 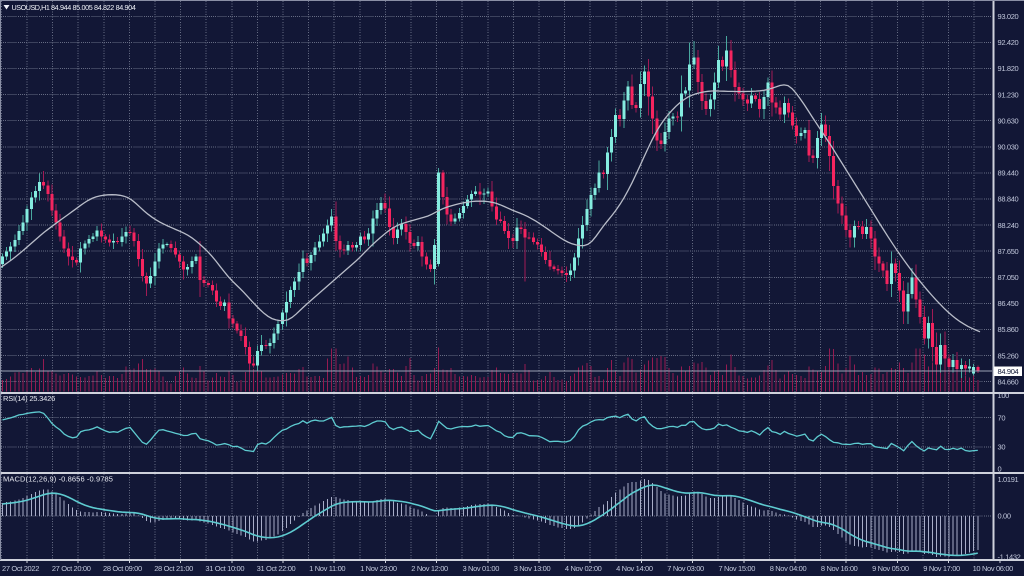 What do you see at coordinates (788, 568) in the screenshot?
I see `svg-text: 8 Nov 04:00` at bounding box center [788, 568].